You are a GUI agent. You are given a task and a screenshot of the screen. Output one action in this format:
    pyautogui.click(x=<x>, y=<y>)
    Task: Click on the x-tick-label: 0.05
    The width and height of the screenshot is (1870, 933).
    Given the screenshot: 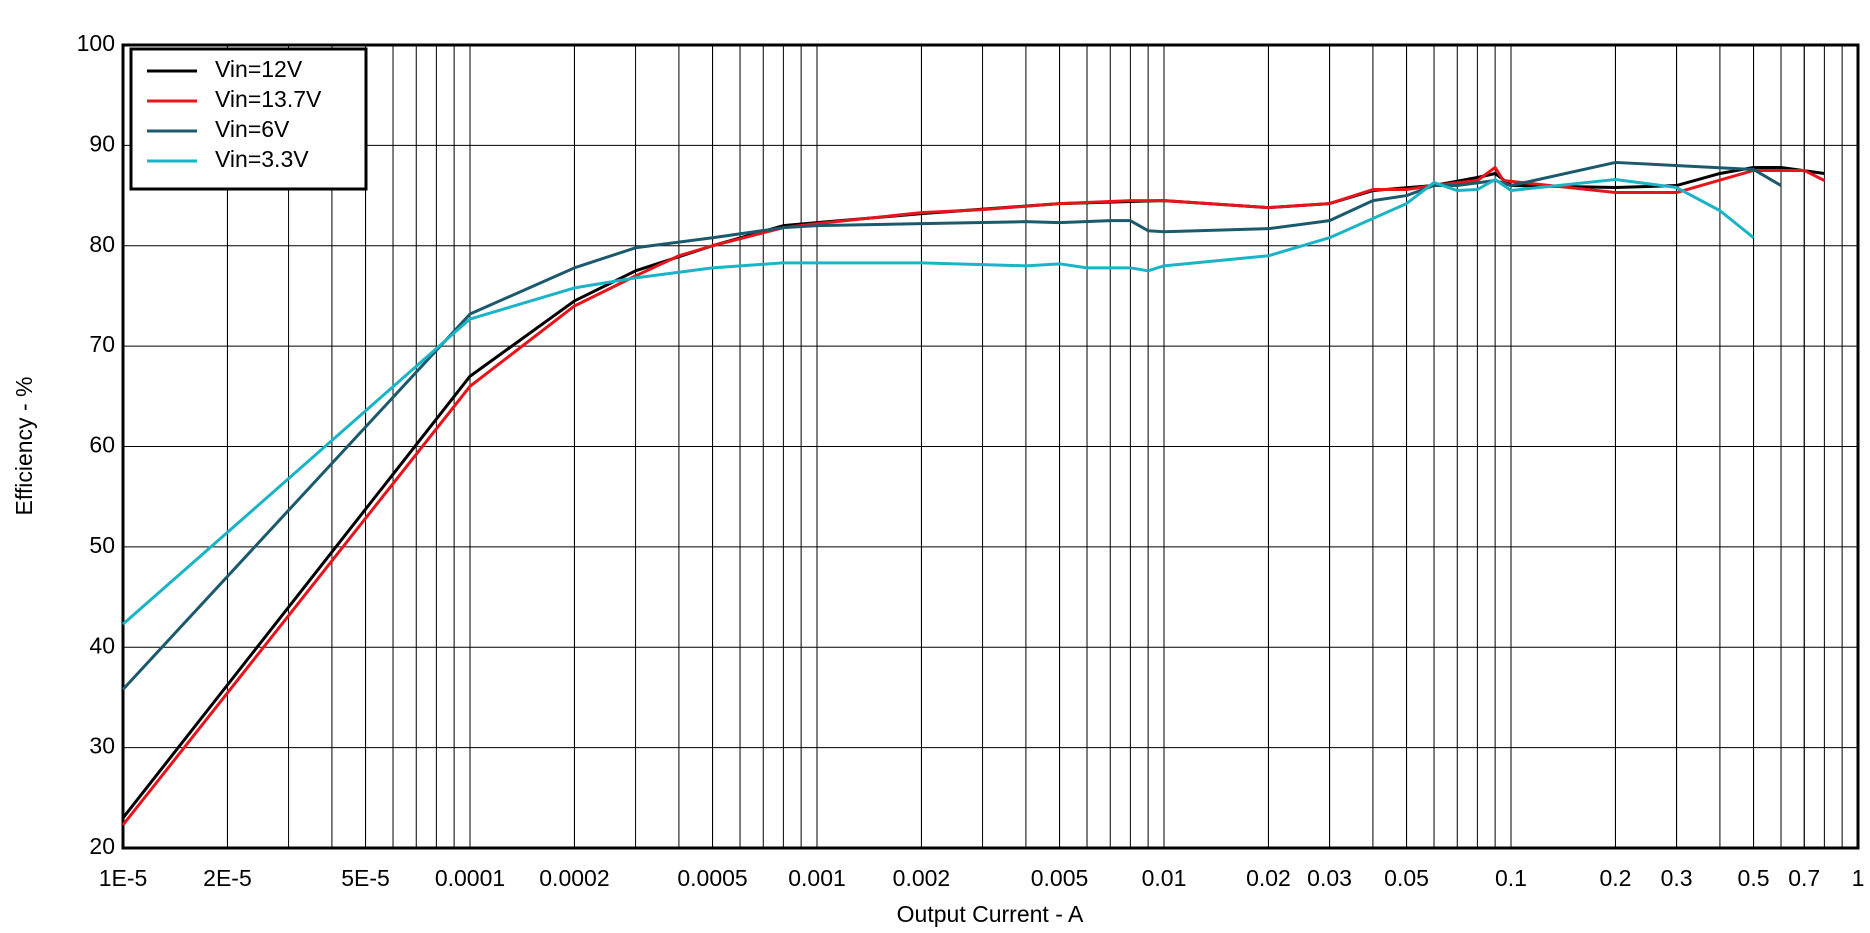 What is the action you would take?
    pyautogui.click(x=1406, y=878)
    